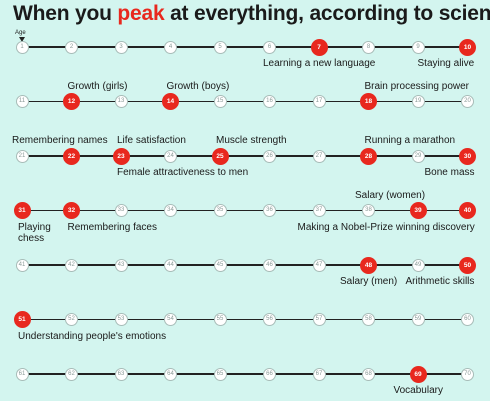 This screenshot has height=401, width=490. What do you see at coordinates (410, 140) in the screenshot?
I see `peak-label: Running a marathon` at bounding box center [410, 140].